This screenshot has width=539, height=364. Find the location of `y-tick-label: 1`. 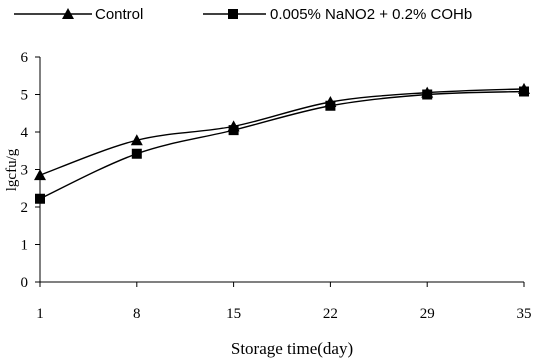

y-tick-label: 1 is located at coordinates (25, 246).